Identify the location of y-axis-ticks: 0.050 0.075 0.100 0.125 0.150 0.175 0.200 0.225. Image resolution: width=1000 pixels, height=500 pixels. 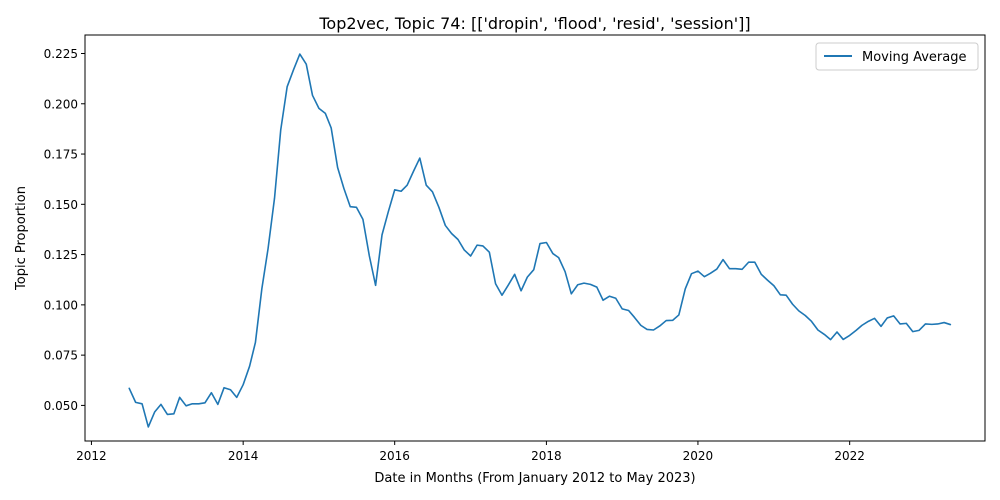
(64, 230).